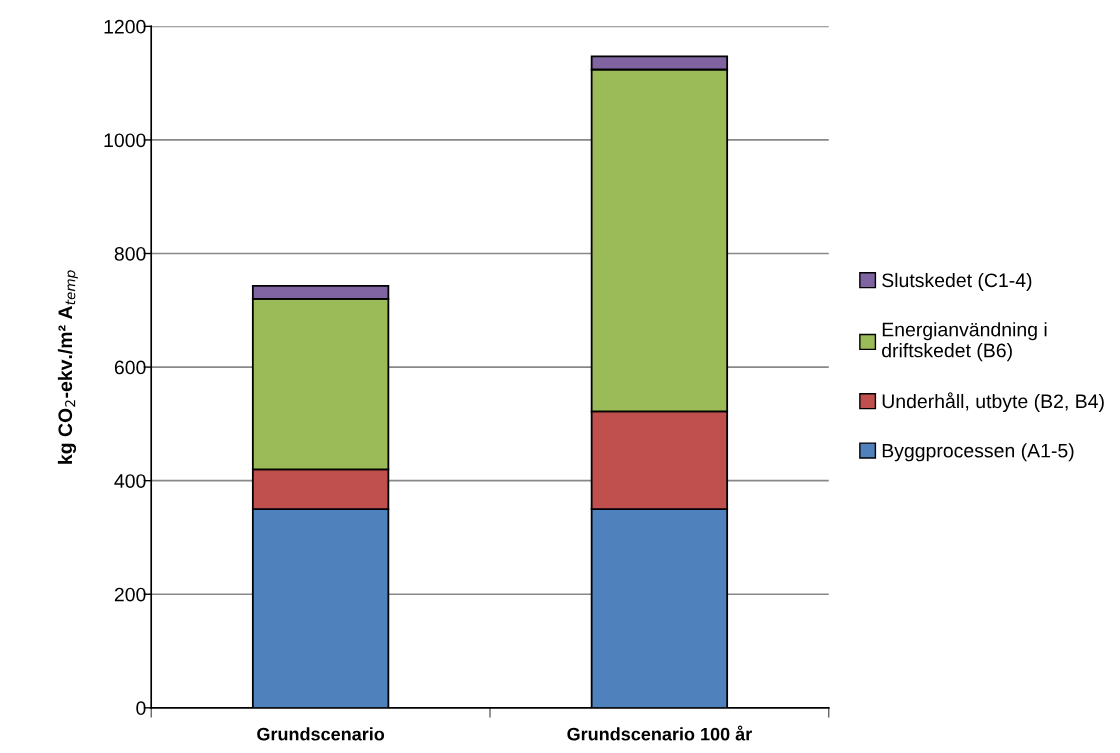  I want to click on y-tick-label: 800, so click(130, 253).